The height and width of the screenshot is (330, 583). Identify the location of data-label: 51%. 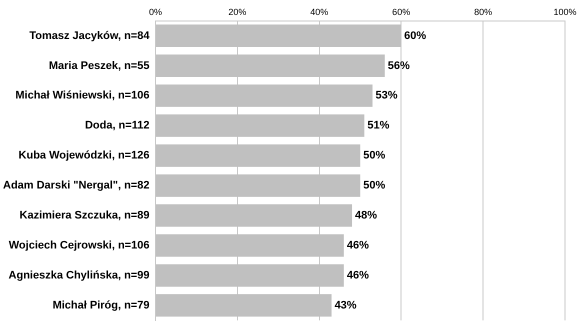
(378, 126).